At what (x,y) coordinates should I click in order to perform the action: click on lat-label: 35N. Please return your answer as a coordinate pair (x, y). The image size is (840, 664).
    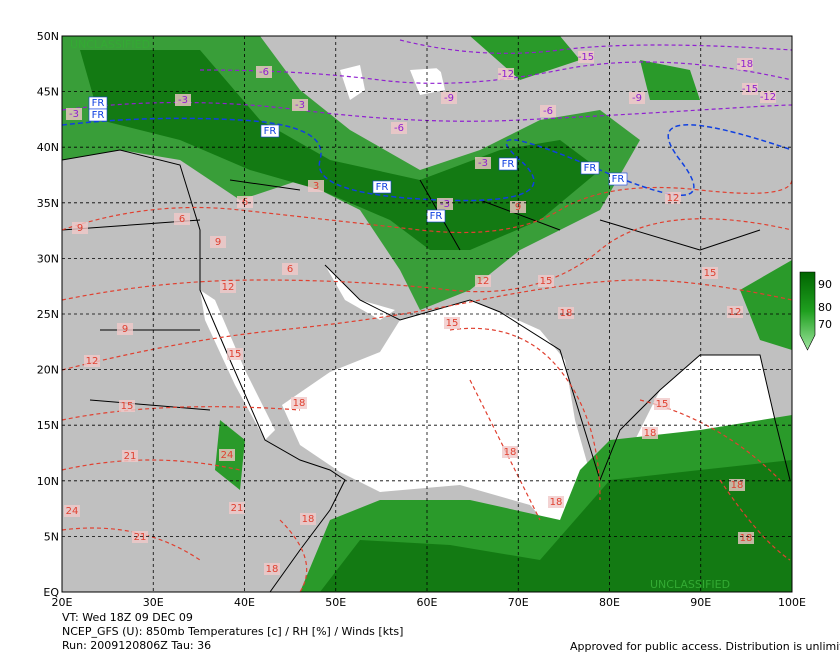
    Looking at the image, I should click on (48, 203).